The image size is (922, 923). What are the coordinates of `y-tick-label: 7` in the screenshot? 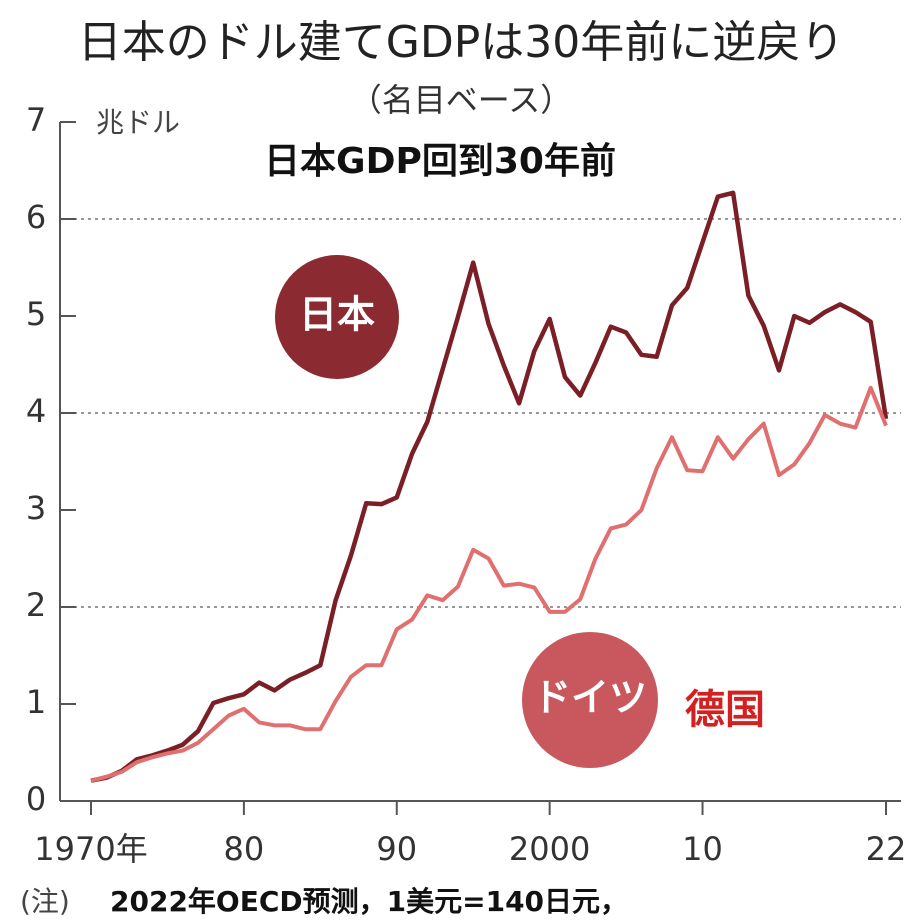 It's located at (36, 120).